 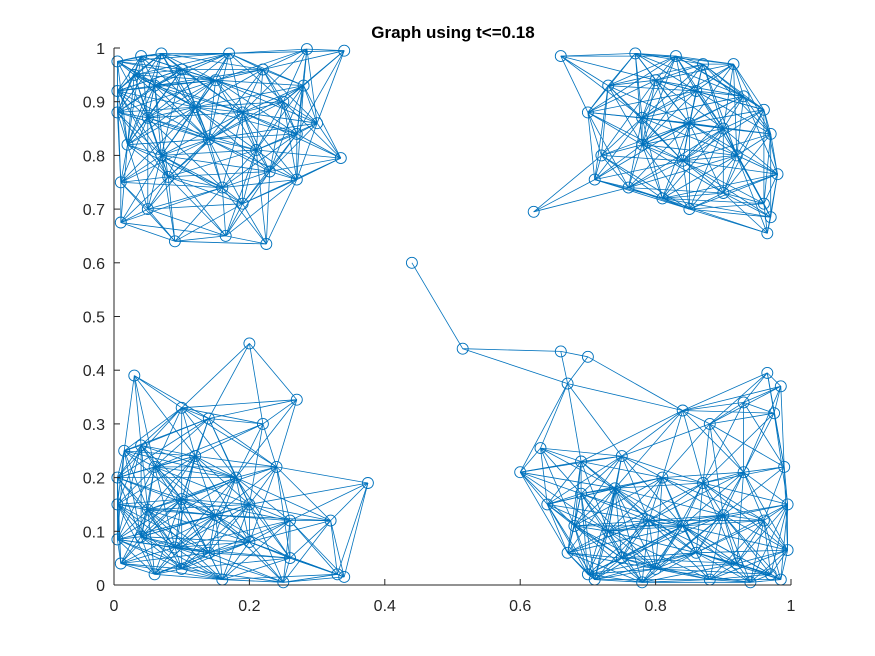 What do you see at coordinates (94, 156) in the screenshot?
I see `y-tick-label: 0.8` at bounding box center [94, 156].